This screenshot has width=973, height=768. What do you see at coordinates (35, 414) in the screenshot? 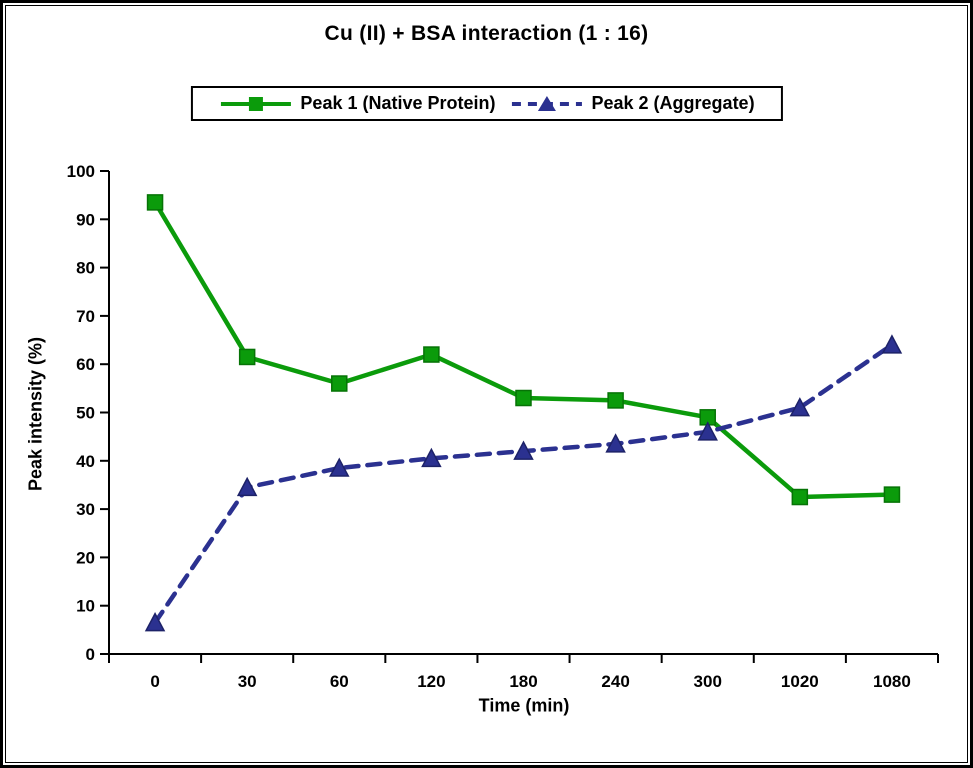
I see `y-axis-title: Peak intensity (%)` at bounding box center [35, 414].